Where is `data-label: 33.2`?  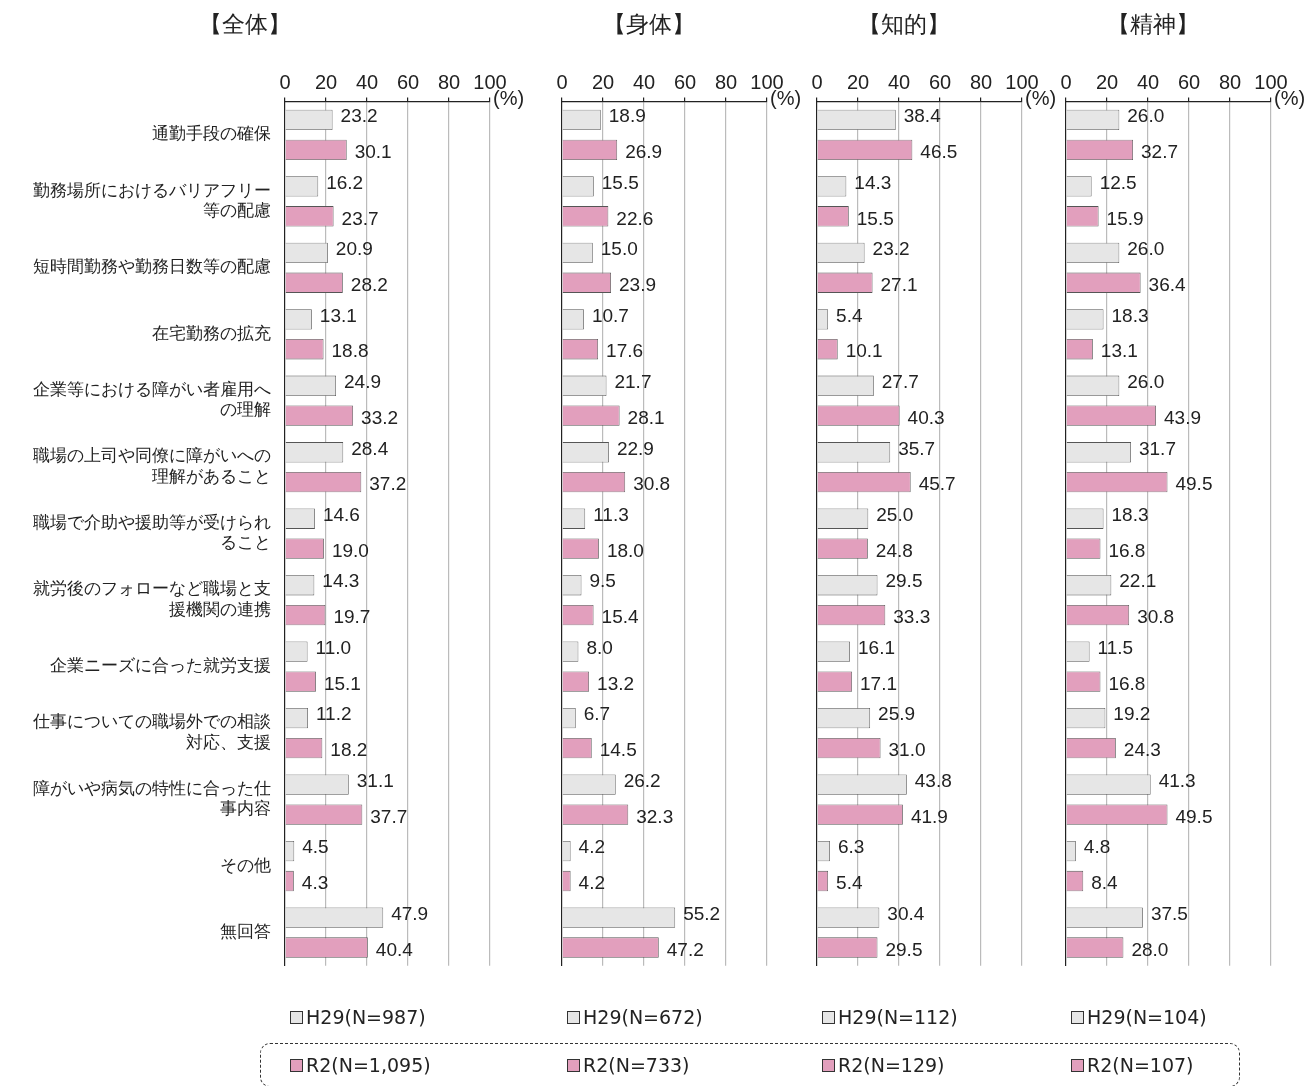
data-label: 33.2 is located at coordinates (380, 417).